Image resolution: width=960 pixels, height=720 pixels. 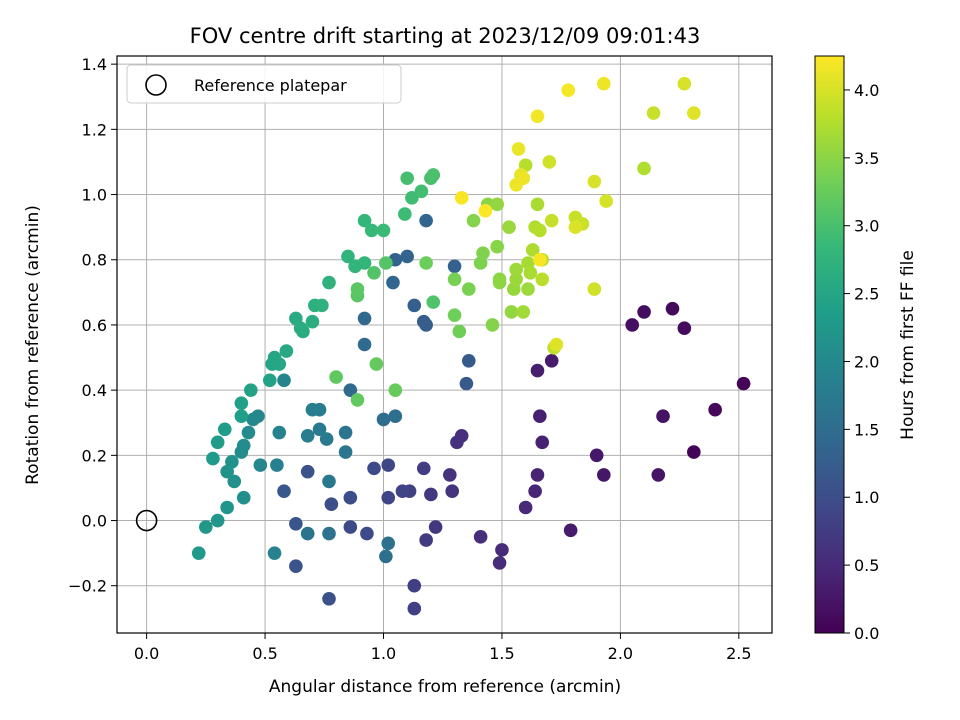 I want to click on x-axis-ticks: 0.0 0.5 1.0 1.5 2.0 2.5, so click(x=443, y=648).